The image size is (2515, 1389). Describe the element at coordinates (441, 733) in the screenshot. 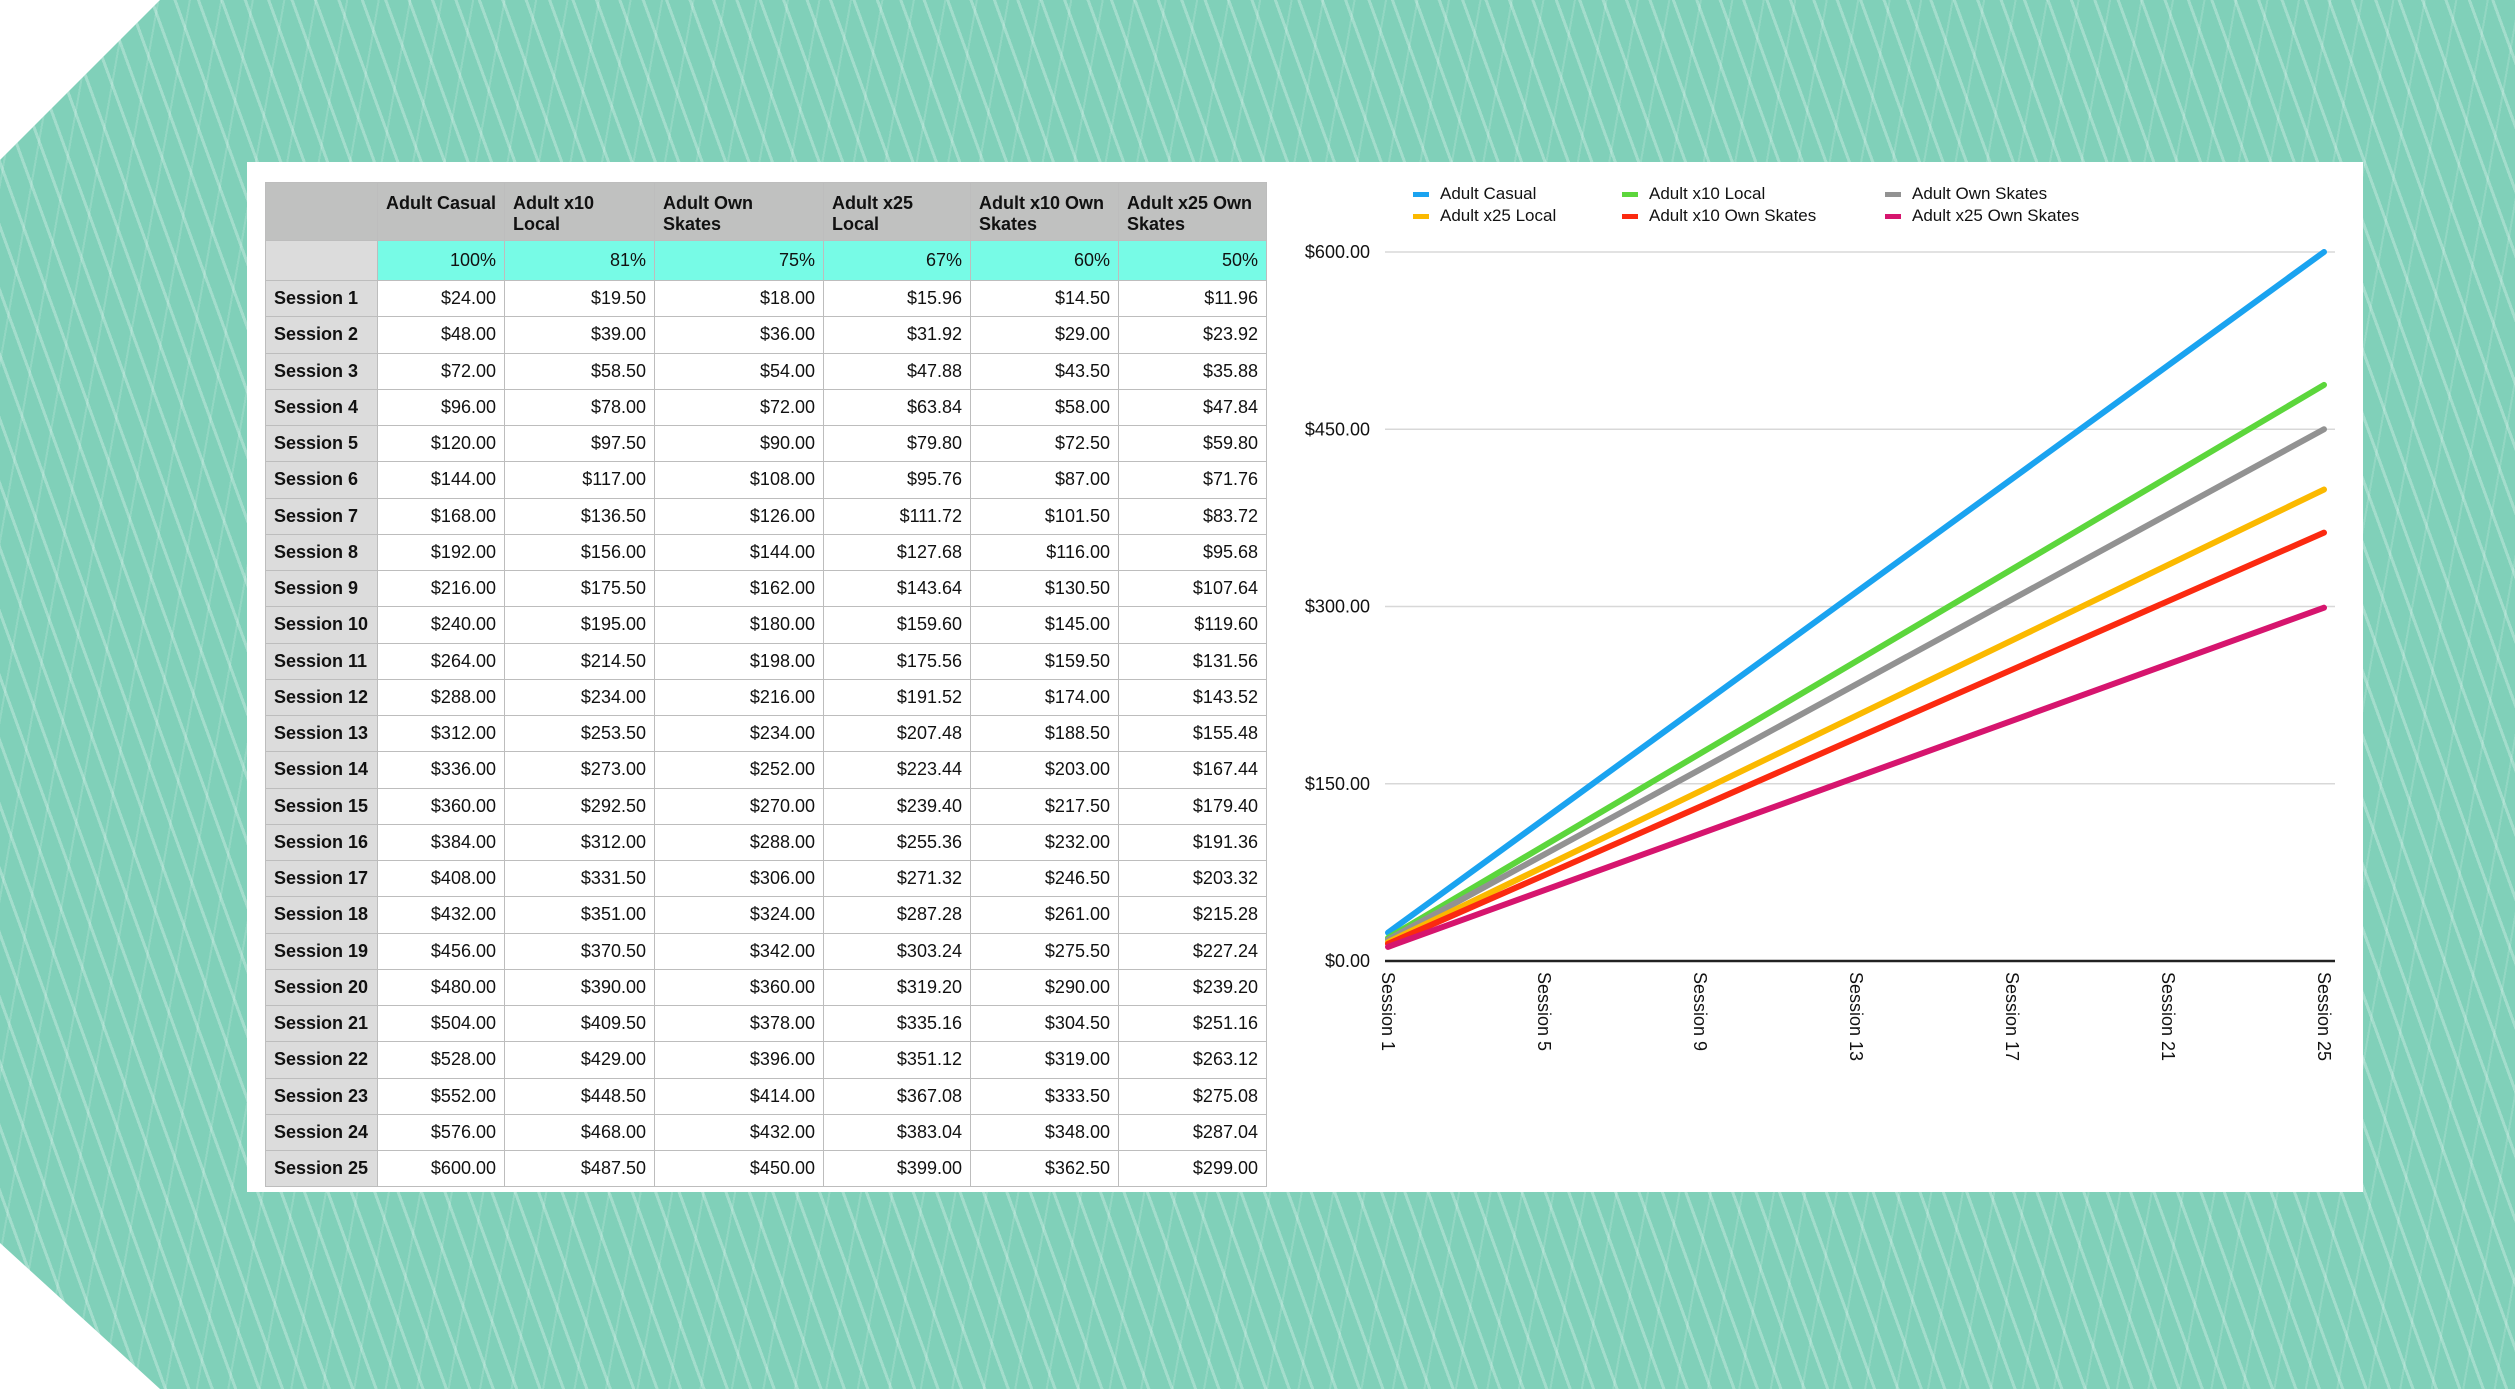

I see `price-cell: $312.00` at that location.